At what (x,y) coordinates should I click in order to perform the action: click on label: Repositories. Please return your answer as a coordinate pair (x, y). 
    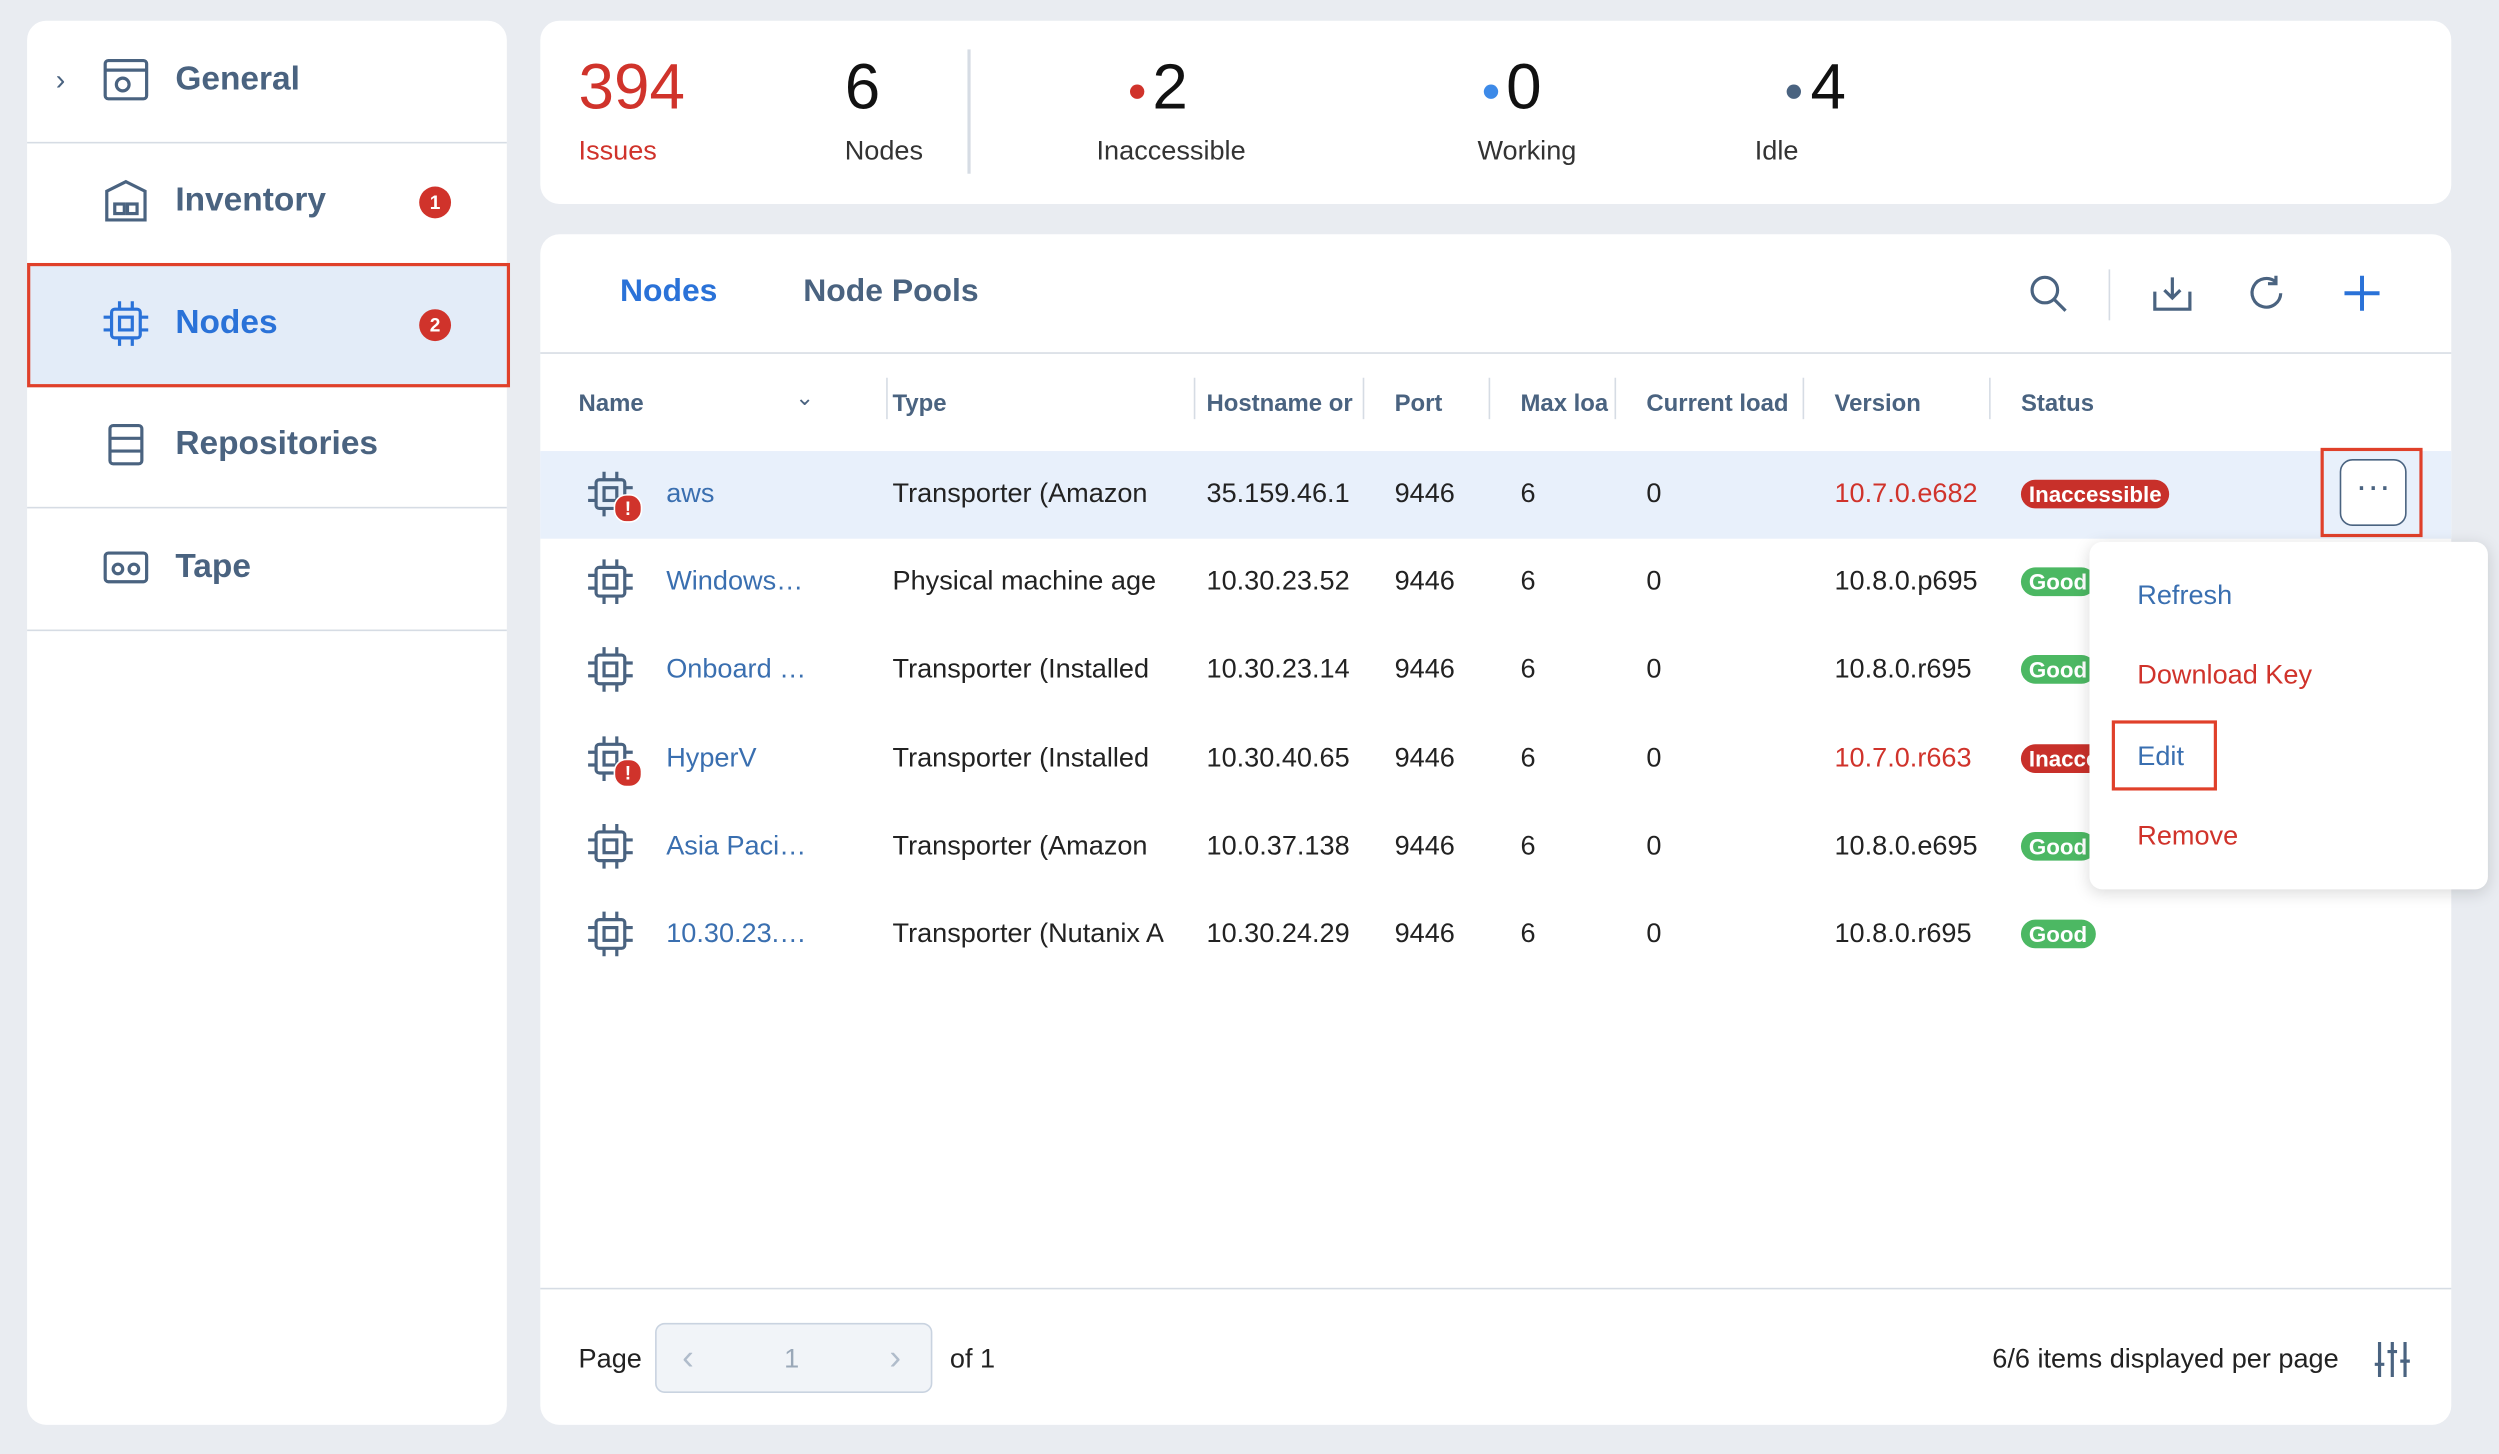
    Looking at the image, I should click on (277, 444).